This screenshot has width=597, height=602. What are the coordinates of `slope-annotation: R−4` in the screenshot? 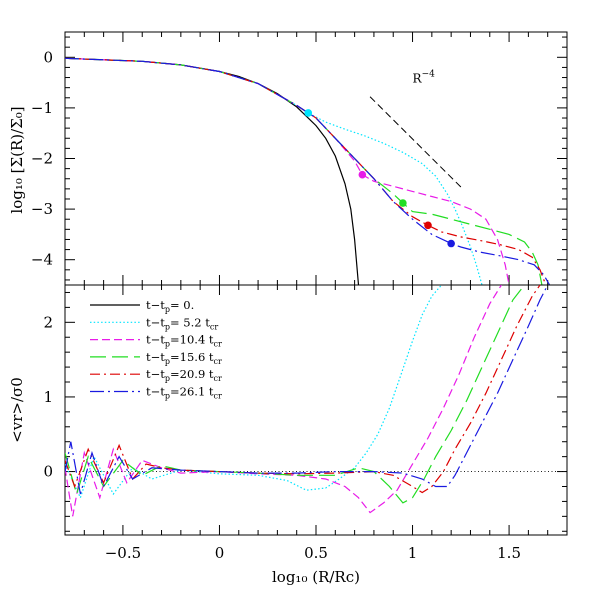 It's located at (424, 78).